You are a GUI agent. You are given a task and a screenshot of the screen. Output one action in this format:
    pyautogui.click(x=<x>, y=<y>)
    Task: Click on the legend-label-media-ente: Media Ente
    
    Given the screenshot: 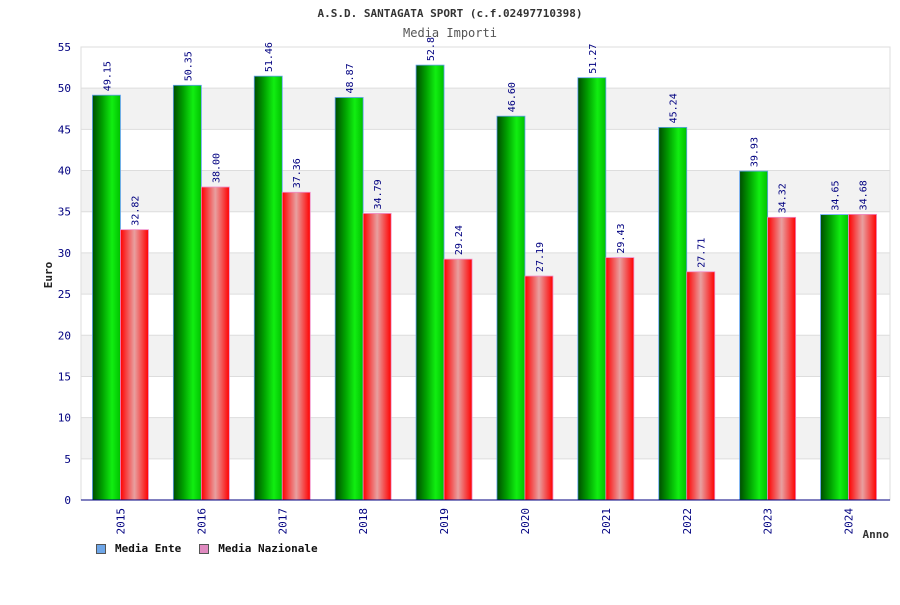 What is the action you would take?
    pyautogui.click(x=148, y=548)
    